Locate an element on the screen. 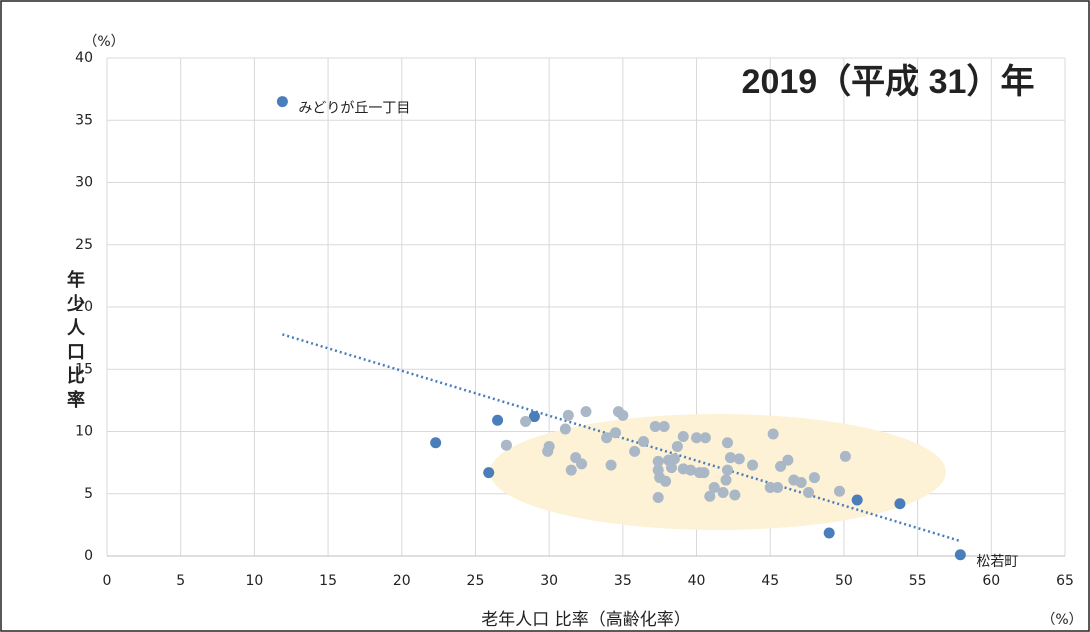  x-tick-label: 65 is located at coordinates (1065, 581).